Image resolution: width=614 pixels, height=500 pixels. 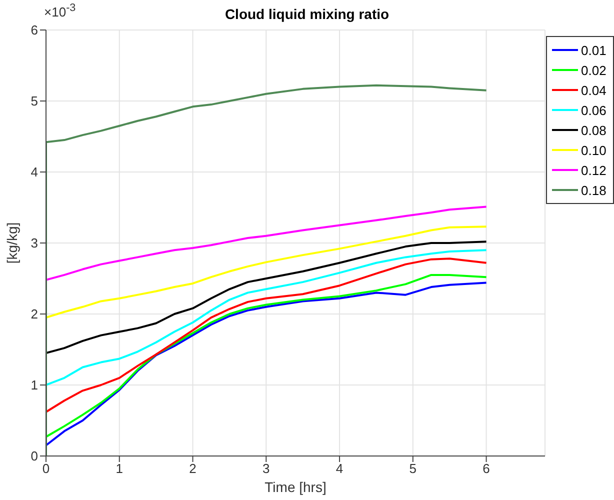 What do you see at coordinates (192, 468) in the screenshot?
I see `x-tick-label: 2` at bounding box center [192, 468].